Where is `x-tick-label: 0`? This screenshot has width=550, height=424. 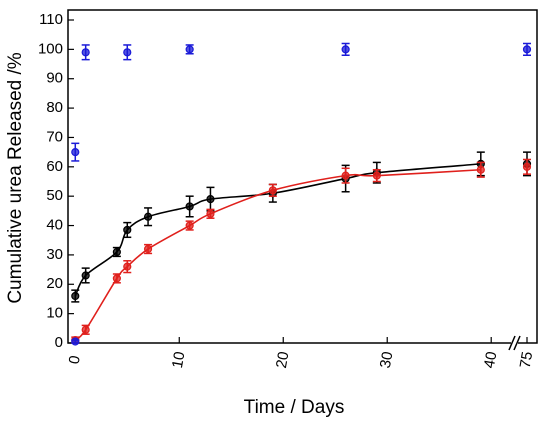
x-tick-label: 0 is located at coordinates (75, 359).